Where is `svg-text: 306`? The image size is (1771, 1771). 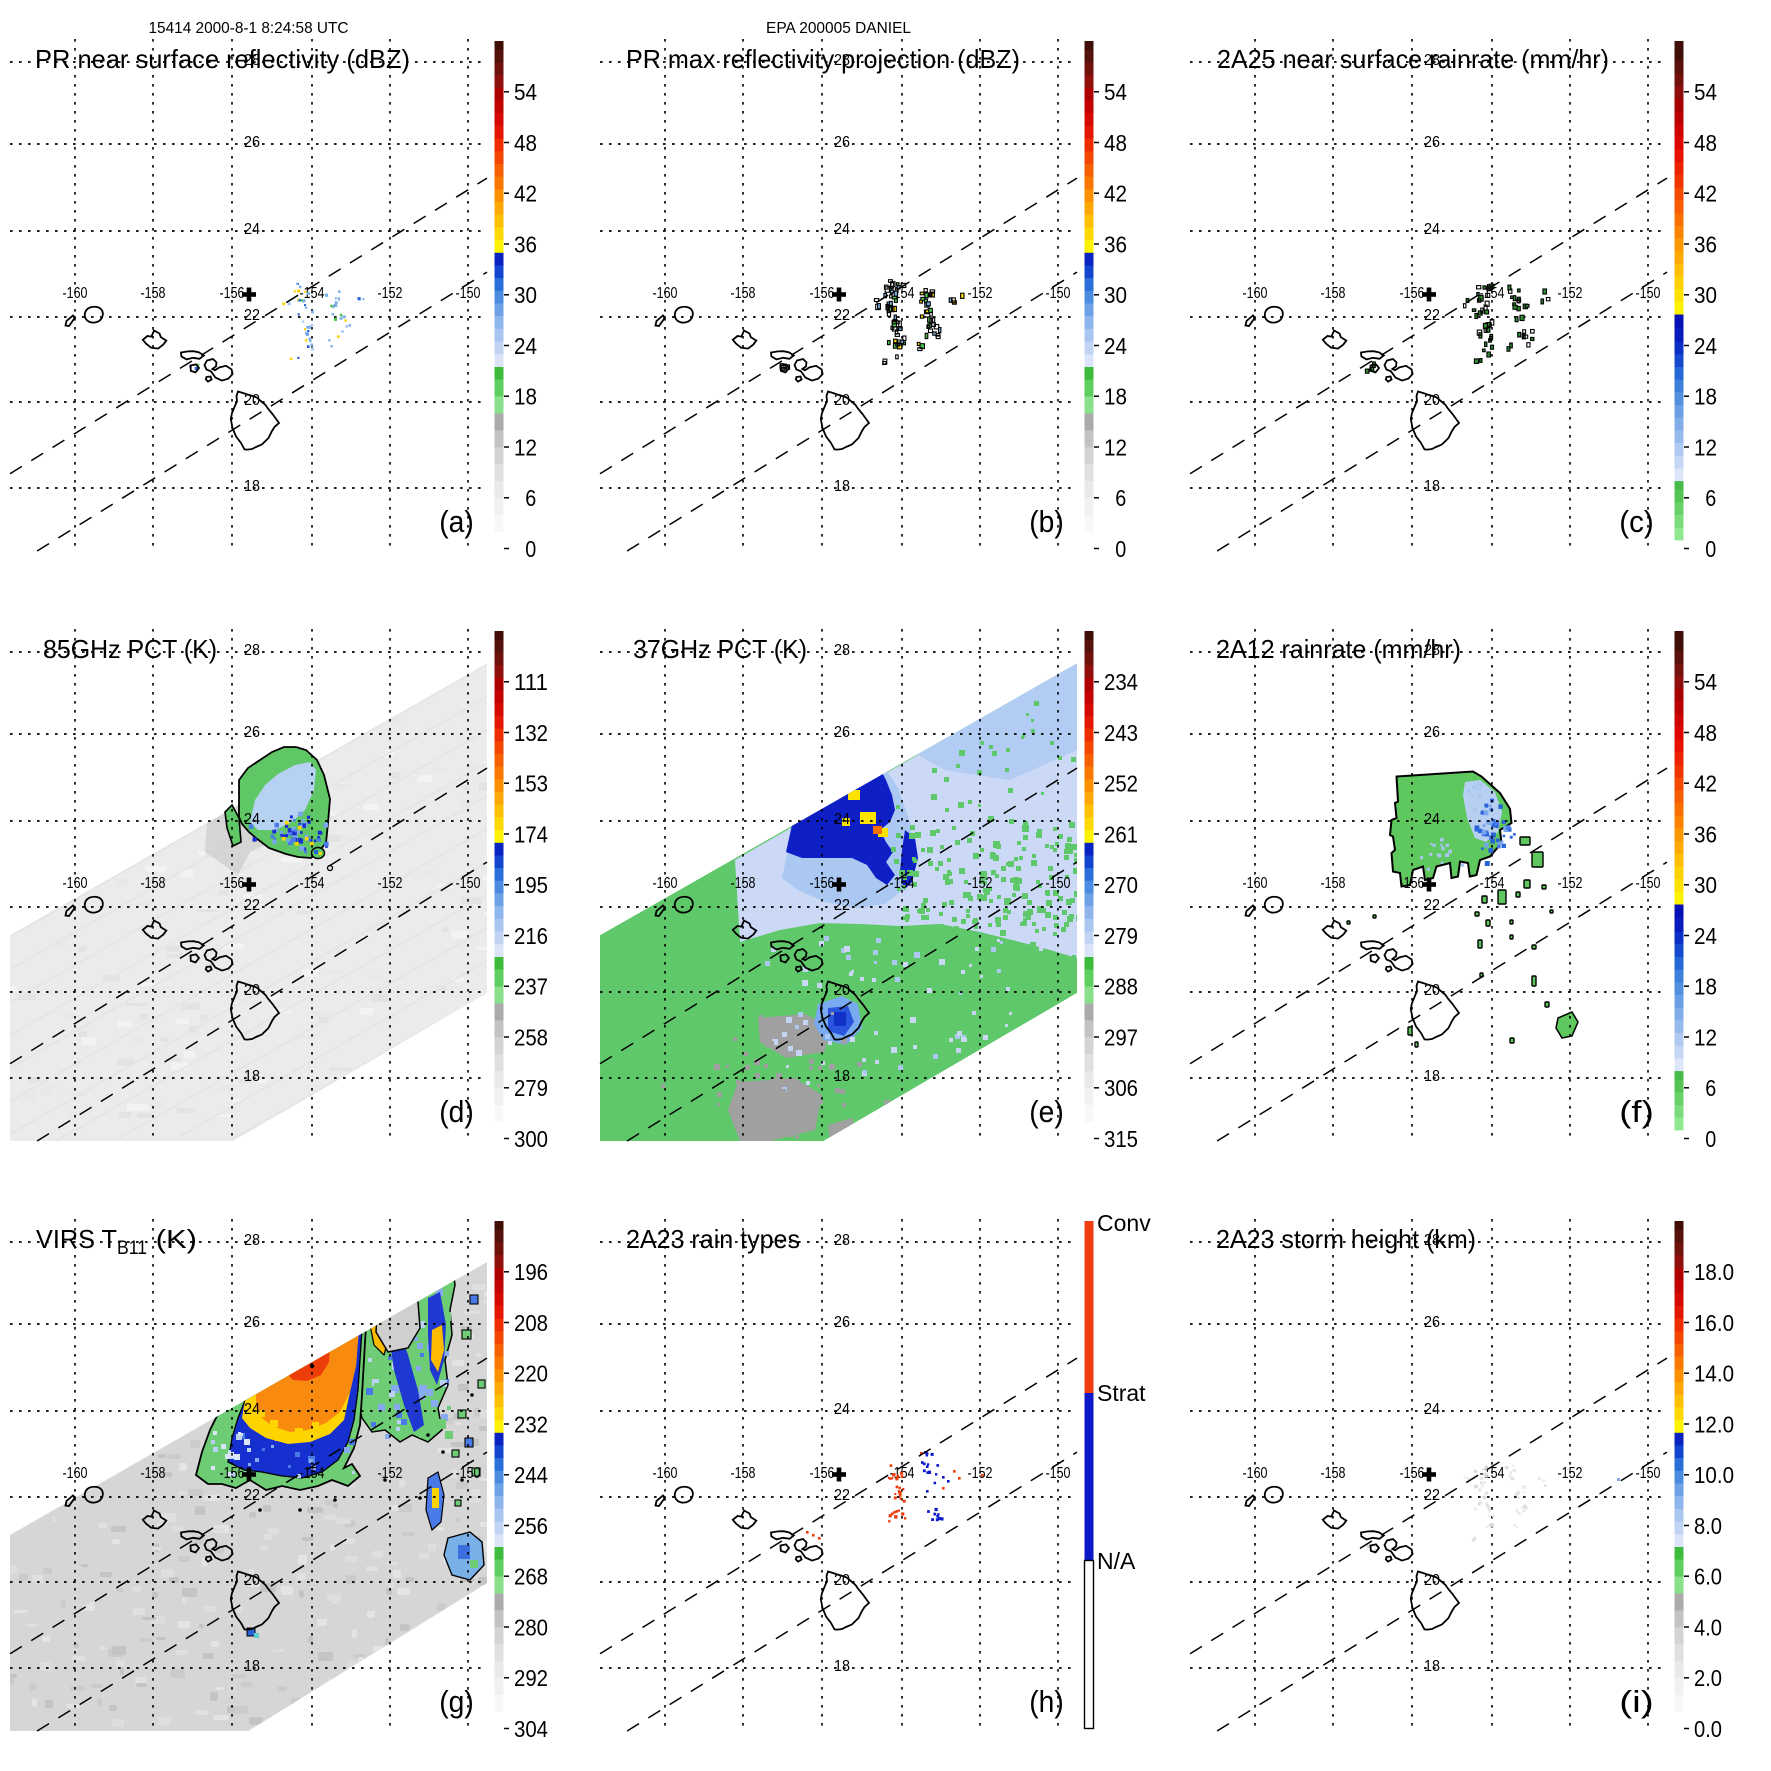
svg-text: 306 is located at coordinates (1121, 1088).